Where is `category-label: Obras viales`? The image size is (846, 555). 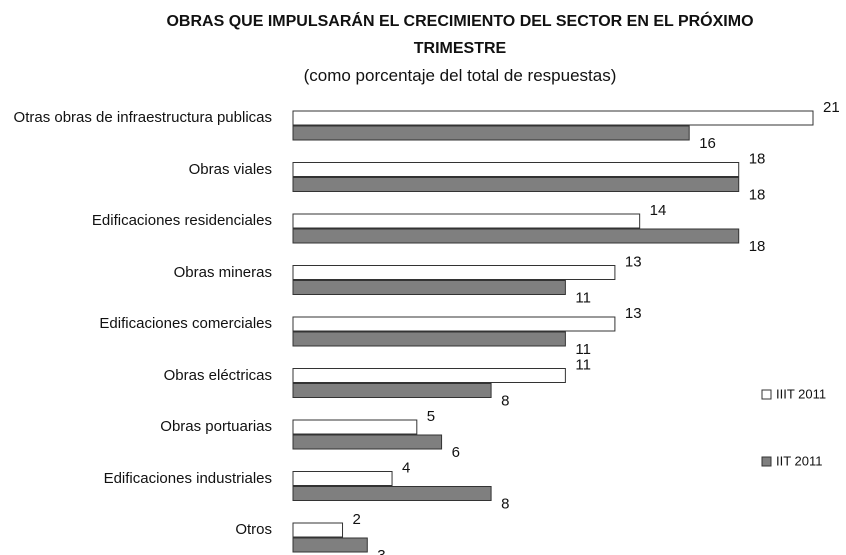 category-label: Obras viales is located at coordinates (230, 169).